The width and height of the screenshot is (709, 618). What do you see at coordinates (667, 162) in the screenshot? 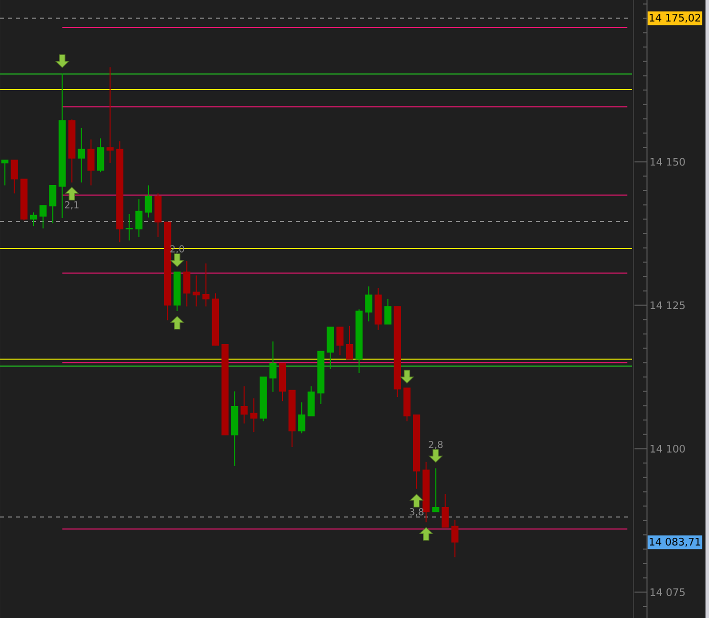
I see `y-tick-label: 14 150` at bounding box center [667, 162].